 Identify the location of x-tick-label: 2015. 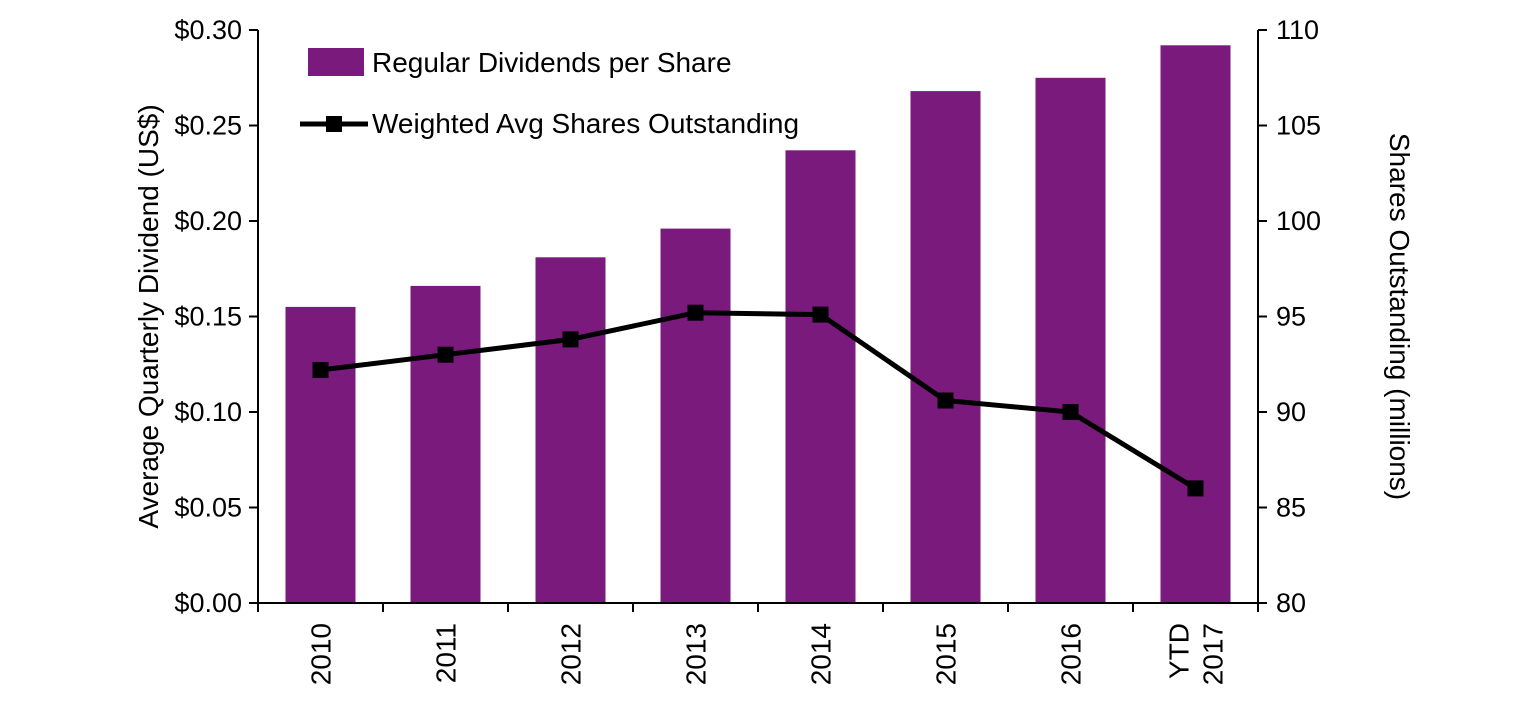
(946, 654).